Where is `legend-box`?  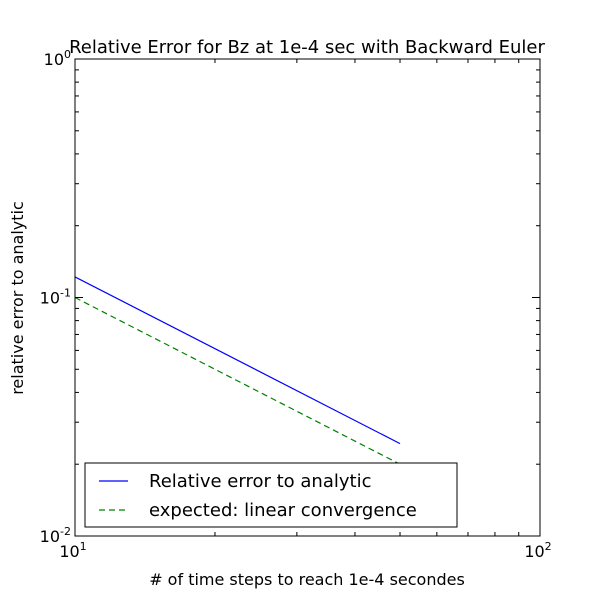 legend-box is located at coordinates (271, 495).